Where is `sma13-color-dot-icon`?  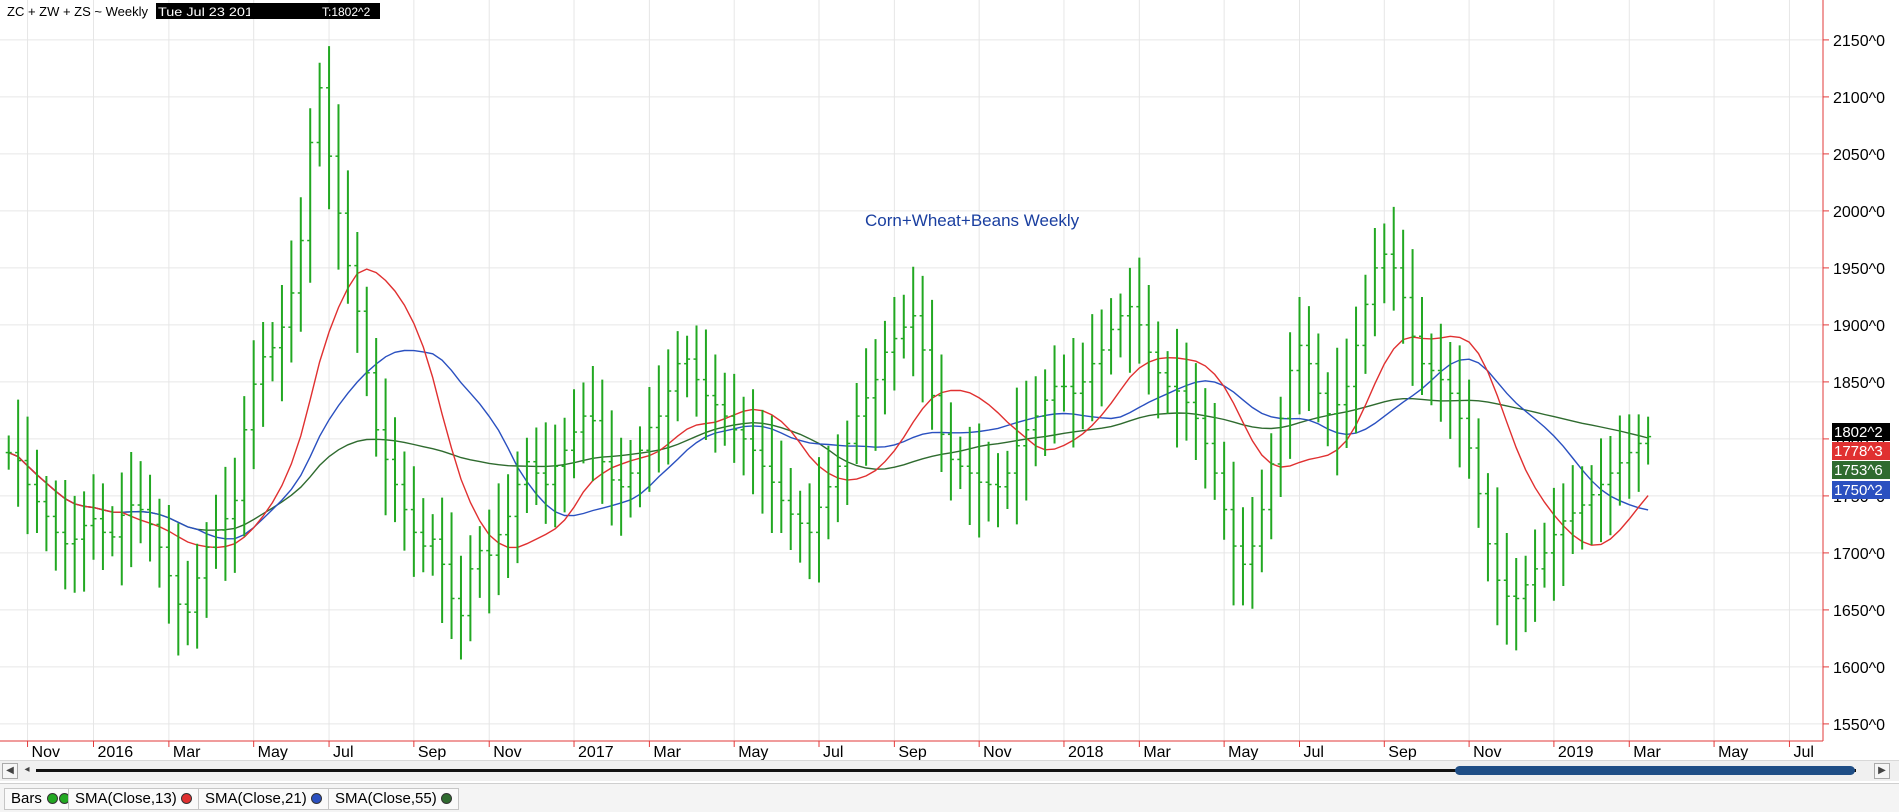 sma13-color-dot-icon is located at coordinates (186, 798).